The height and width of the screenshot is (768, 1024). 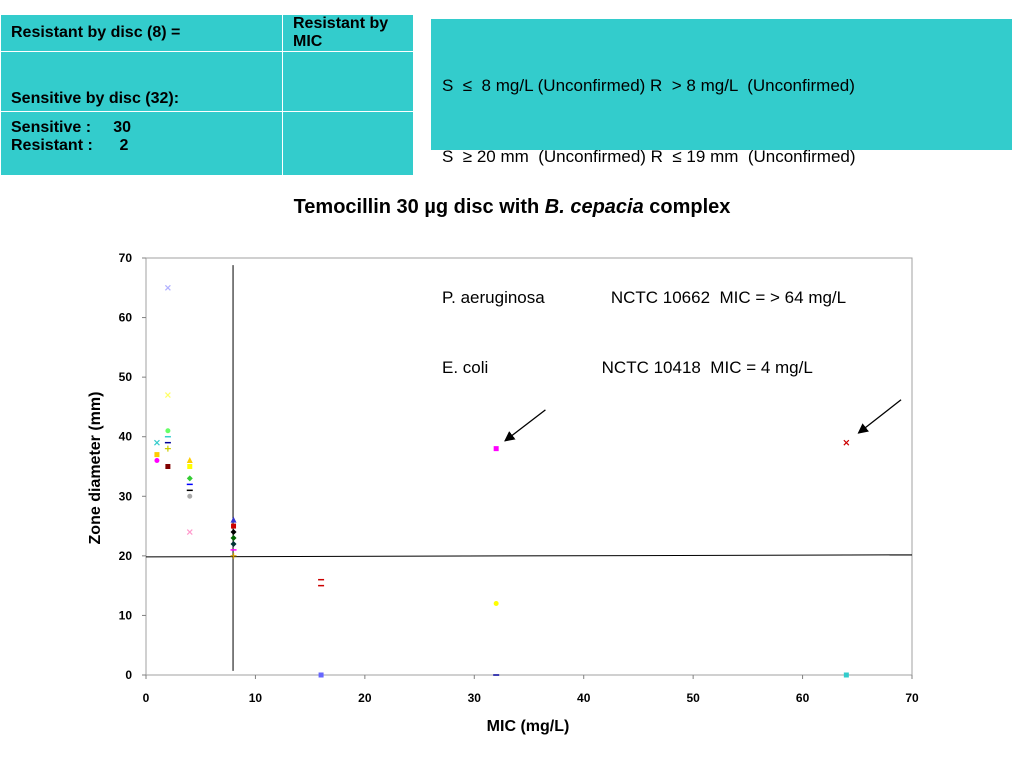 What do you see at coordinates (644, 297) in the screenshot?
I see `control-strain-line: P. aeruginosa NCTC 10662 MIC = > 64 mg/L` at bounding box center [644, 297].